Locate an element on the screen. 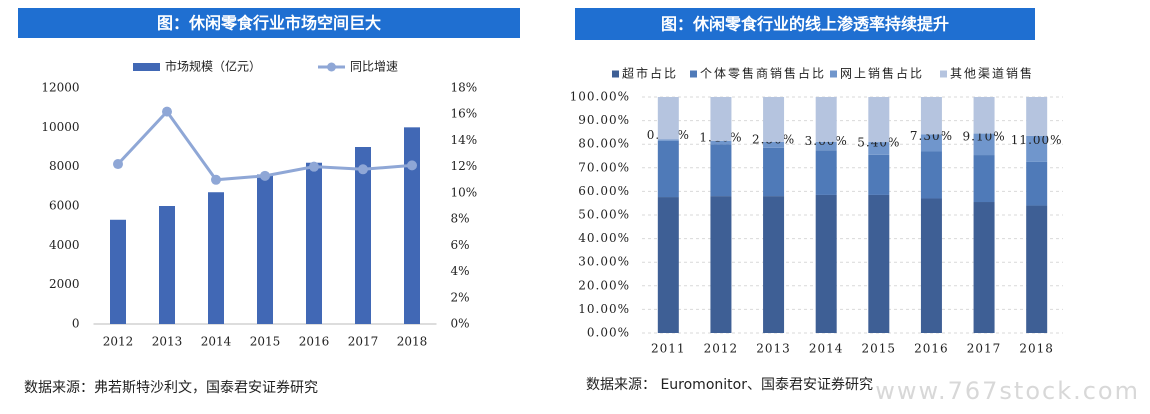  watermark: www.767stock.com is located at coordinates (1007, 391).